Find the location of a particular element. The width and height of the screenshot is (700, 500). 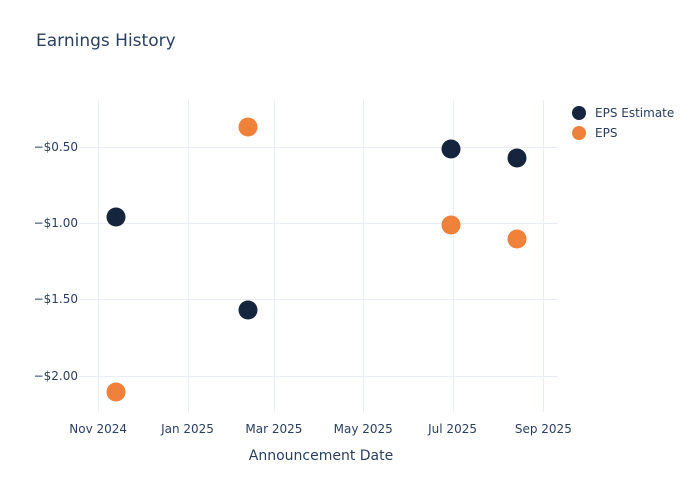

x-tick-label: May 2025 is located at coordinates (363, 429).